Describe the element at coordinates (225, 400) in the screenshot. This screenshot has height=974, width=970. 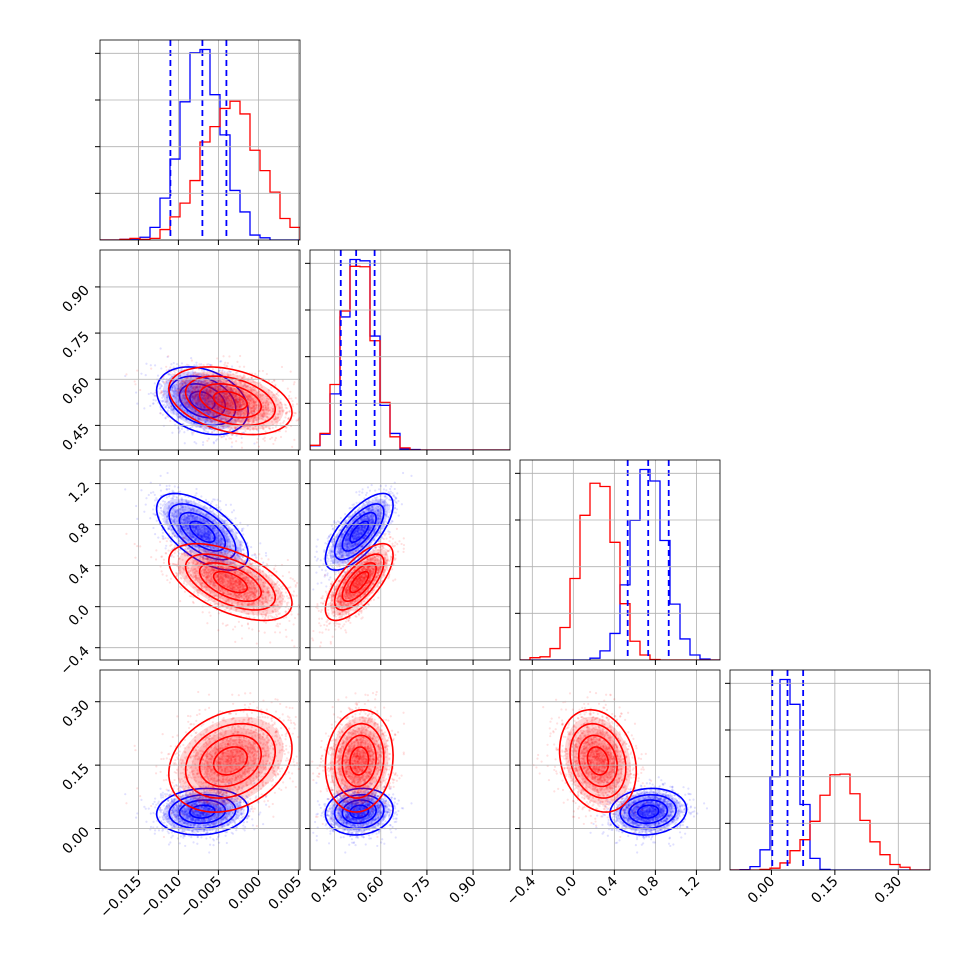
I see `panel-content` at that location.